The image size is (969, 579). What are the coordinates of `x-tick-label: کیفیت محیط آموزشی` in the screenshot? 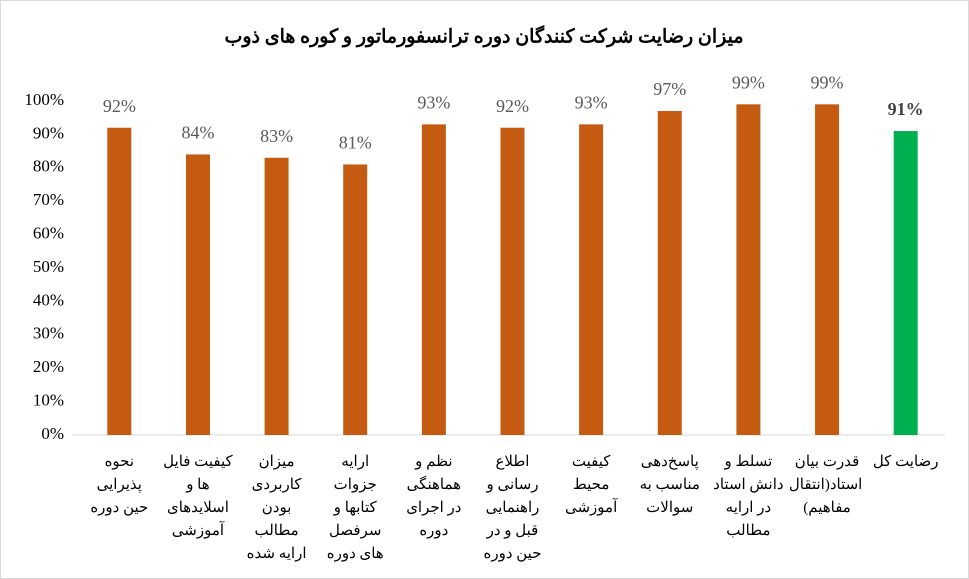 It's located at (591, 485).